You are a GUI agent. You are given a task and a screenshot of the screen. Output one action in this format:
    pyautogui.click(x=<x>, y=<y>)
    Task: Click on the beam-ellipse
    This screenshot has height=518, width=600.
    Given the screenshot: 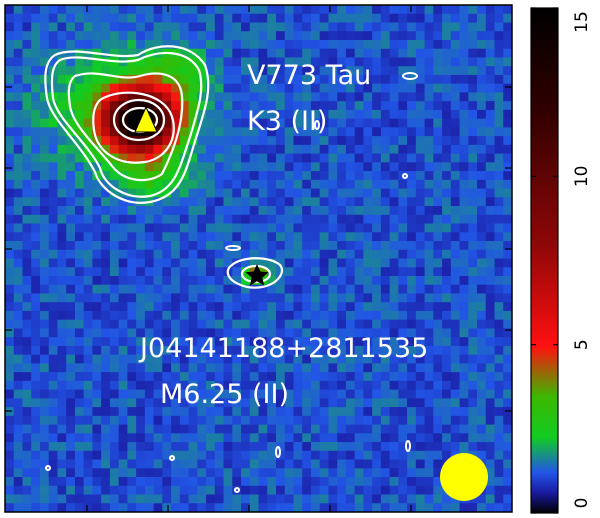 What is the action you would take?
    pyautogui.click(x=464, y=477)
    